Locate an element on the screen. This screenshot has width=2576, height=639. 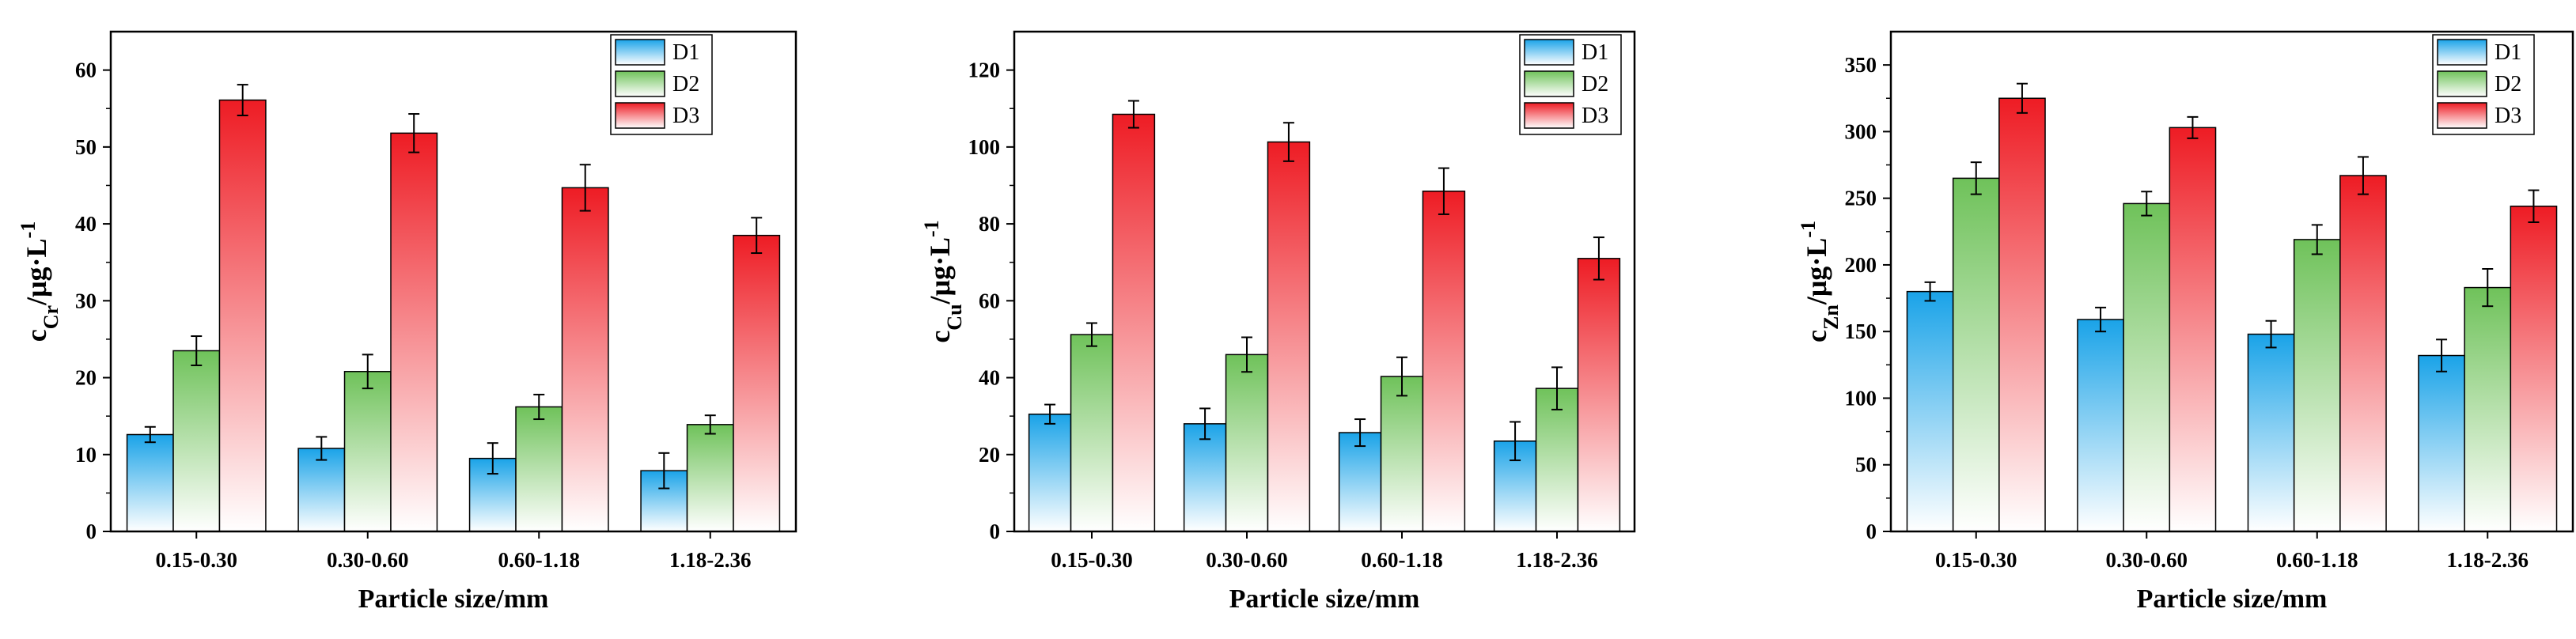
y-tick-label: 350 is located at coordinates (1861, 65).